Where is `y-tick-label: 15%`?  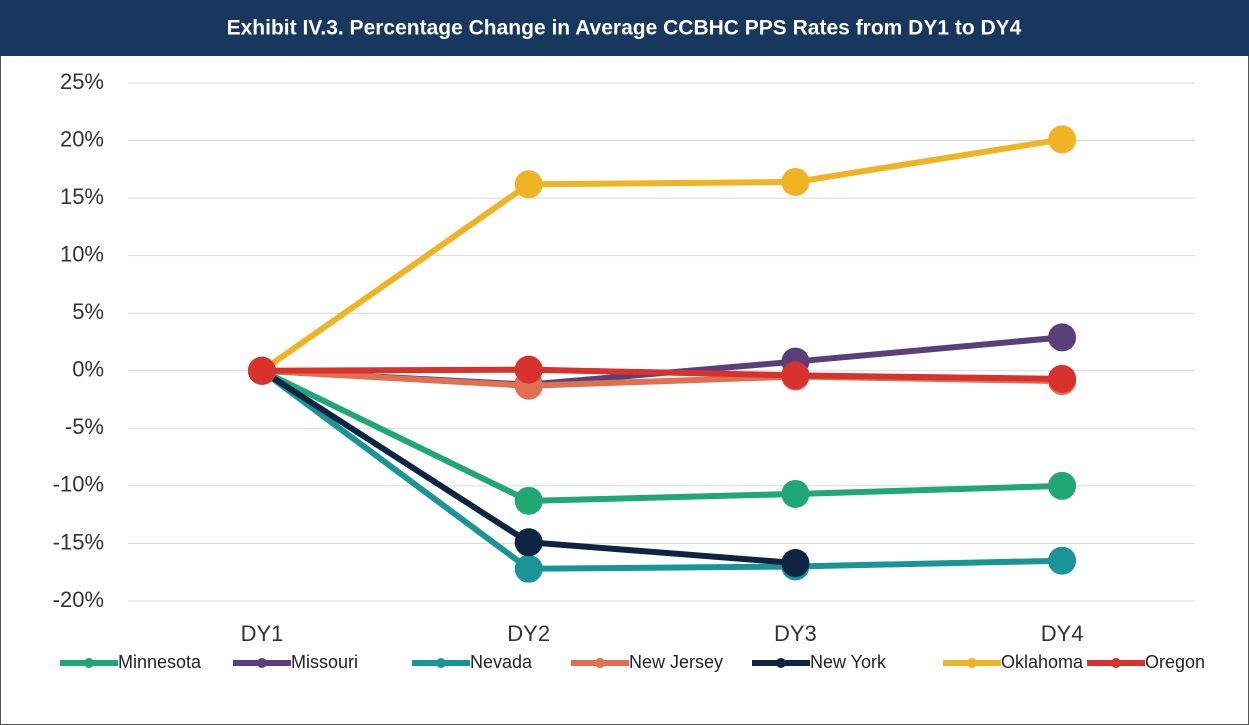
y-tick-label: 15% is located at coordinates (82, 196).